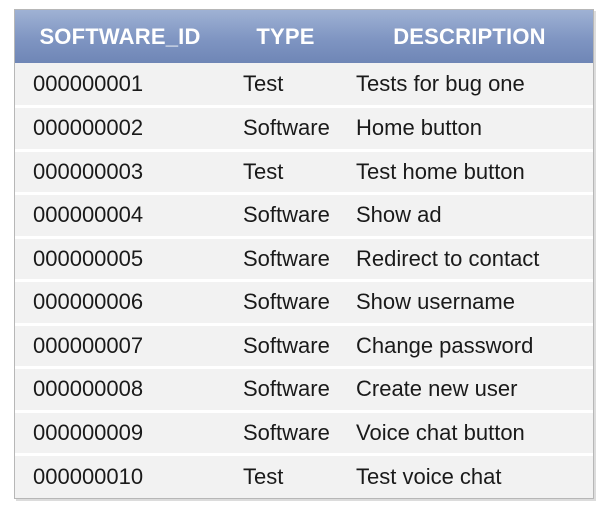 The height and width of the screenshot is (510, 609). Describe the element at coordinates (445, 345) in the screenshot. I see `description-cell: Change password` at that location.